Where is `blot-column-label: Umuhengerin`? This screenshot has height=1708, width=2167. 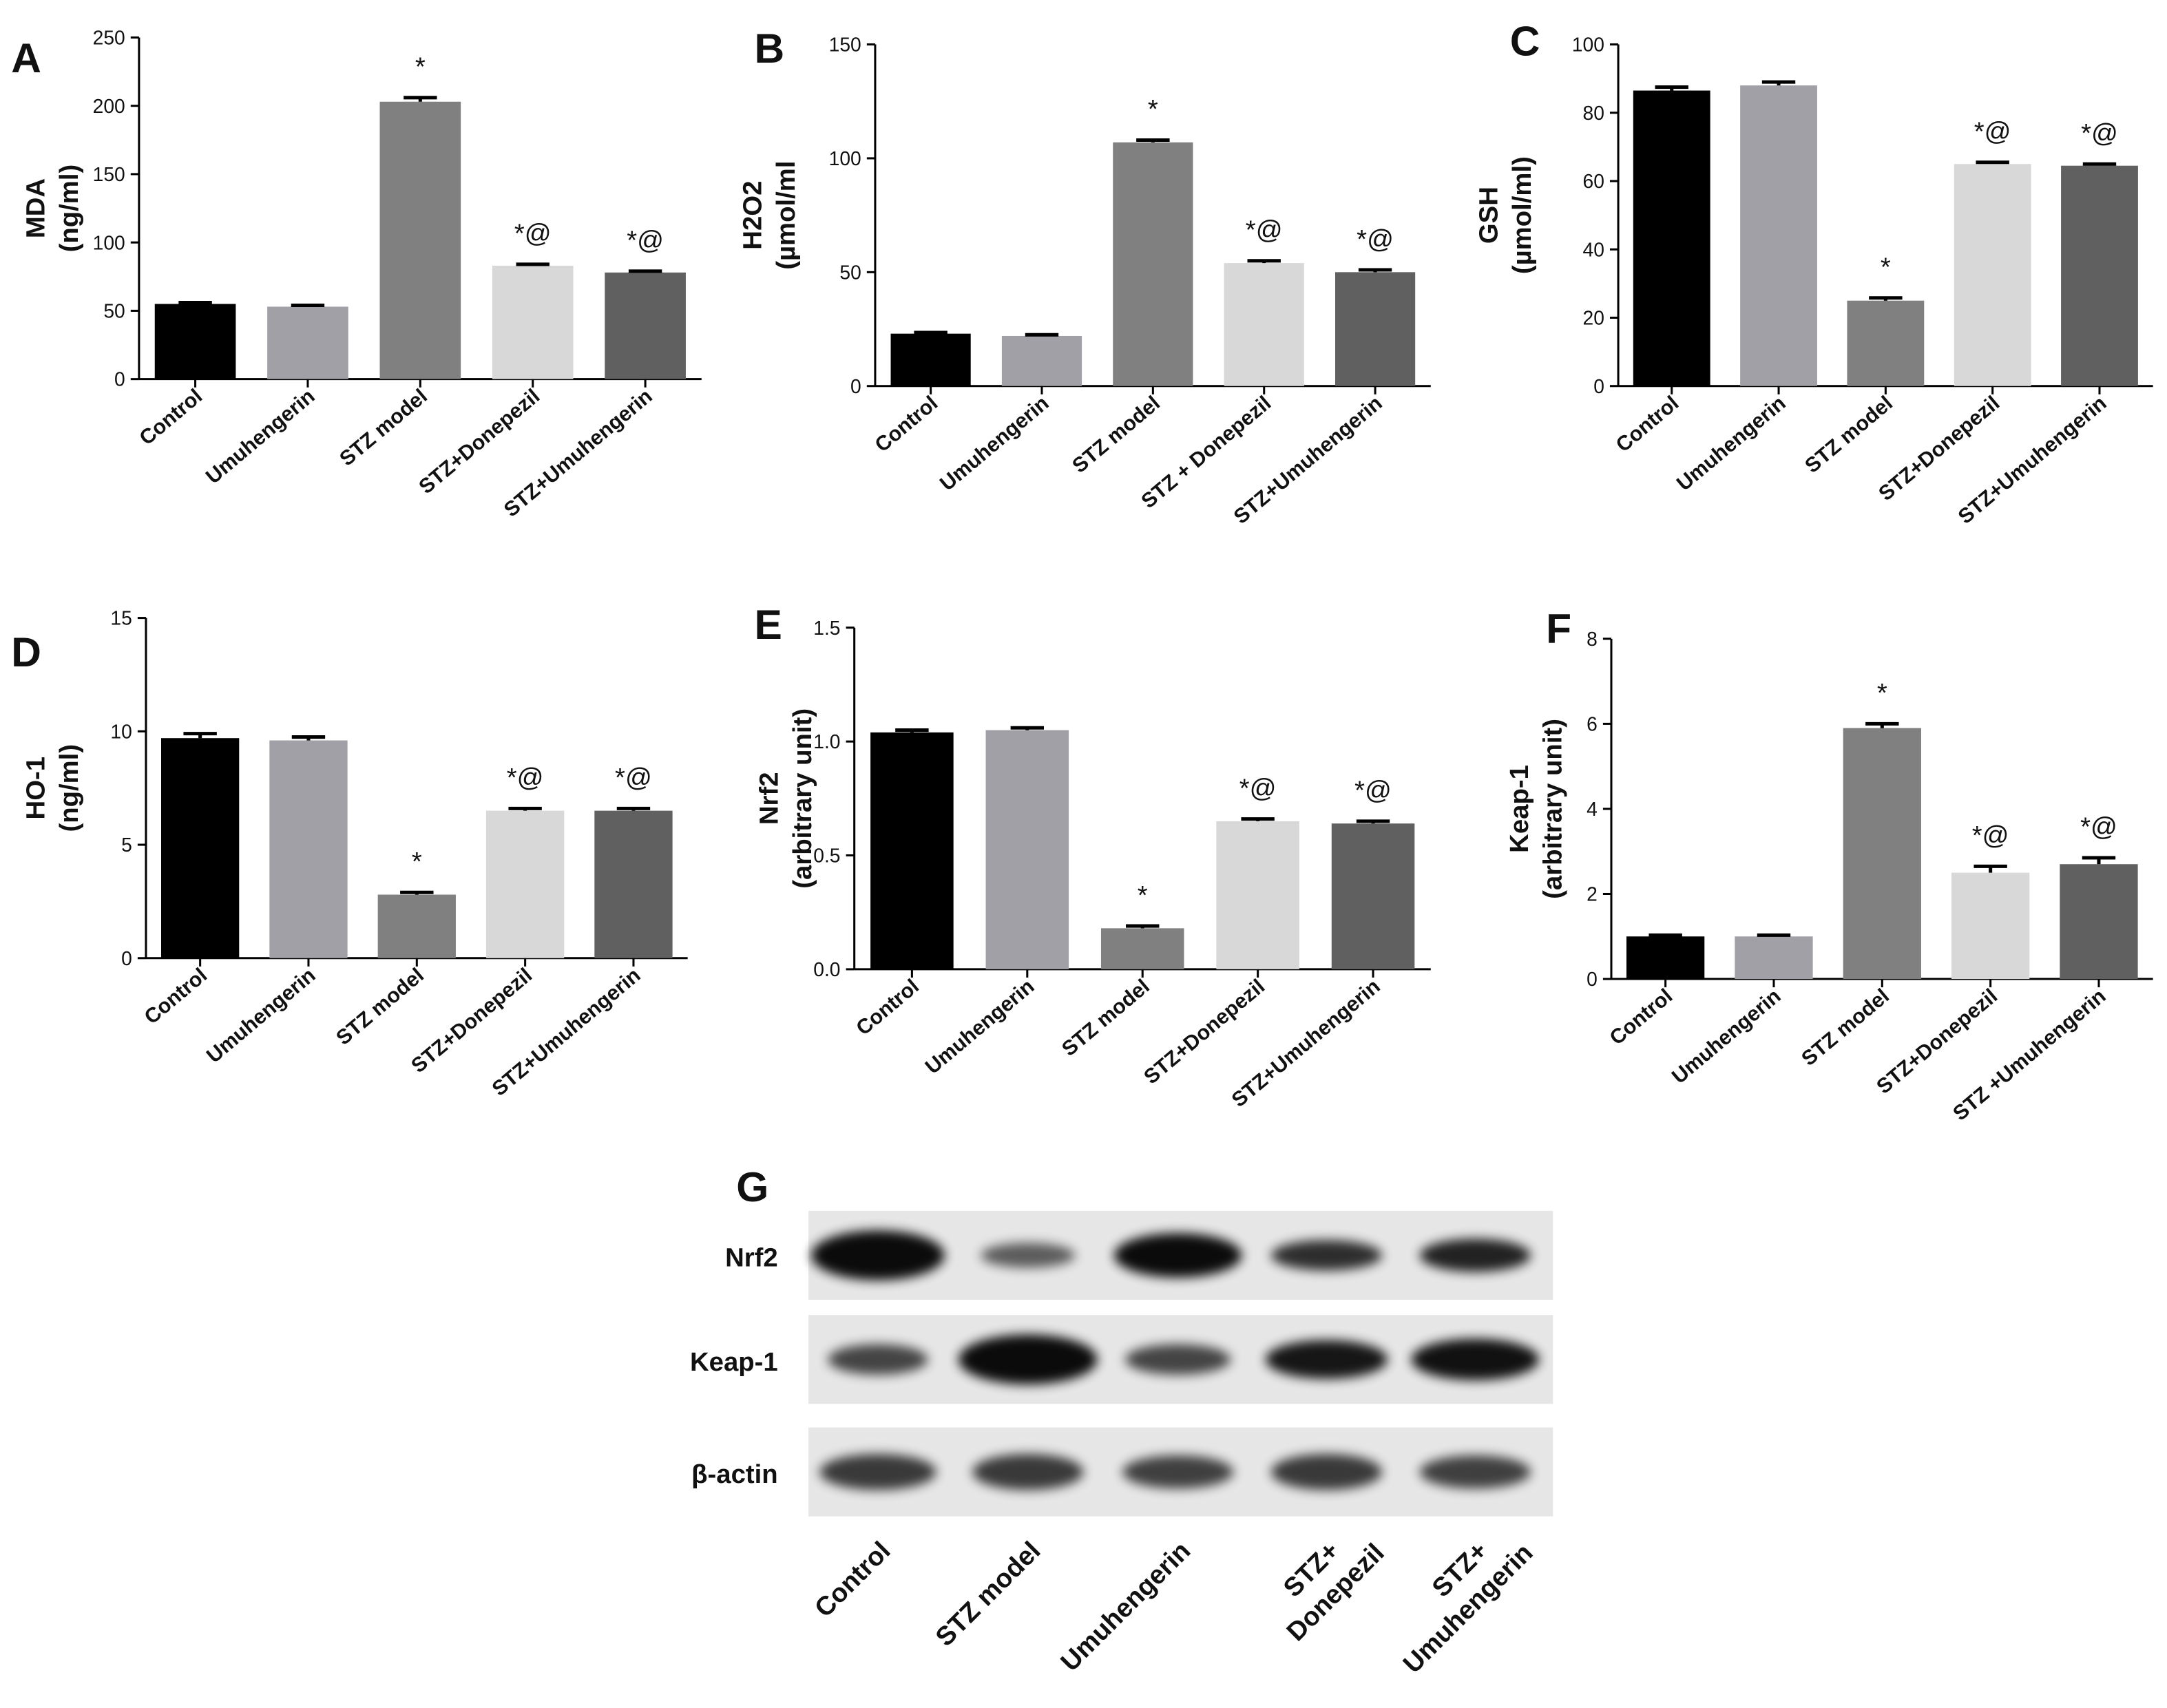 blot-column-label: Umuhengerin is located at coordinates (1125, 1607).